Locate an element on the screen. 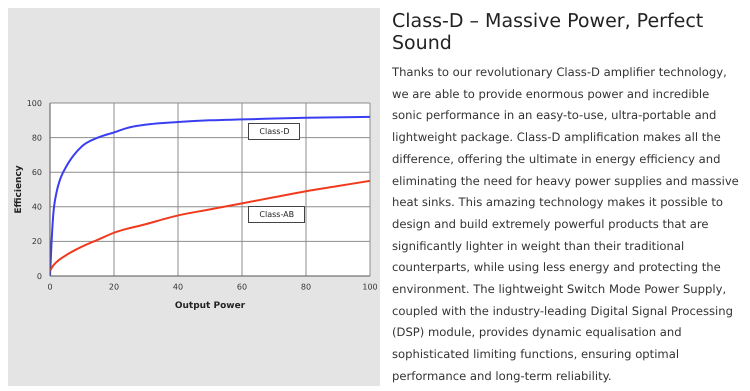 The height and width of the screenshot is (391, 750). y-tick-label: 100 is located at coordinates (34, 103).